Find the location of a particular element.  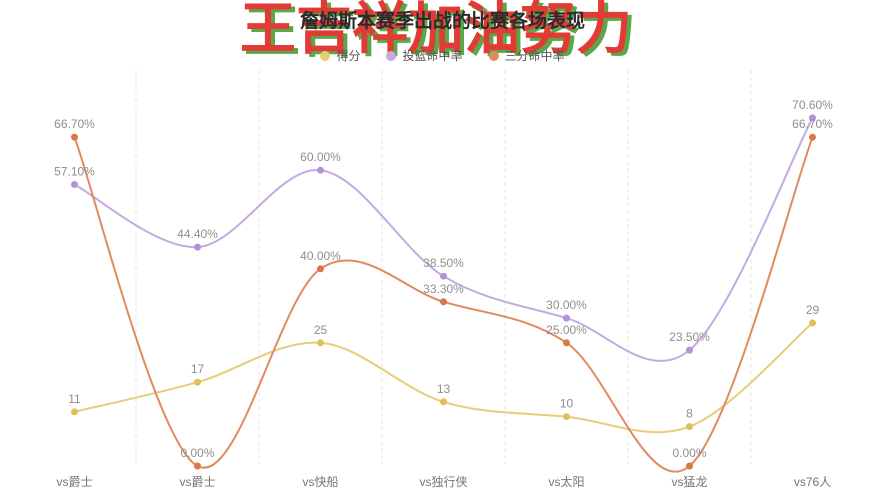

data-label: 44.40% is located at coordinates (197, 234).